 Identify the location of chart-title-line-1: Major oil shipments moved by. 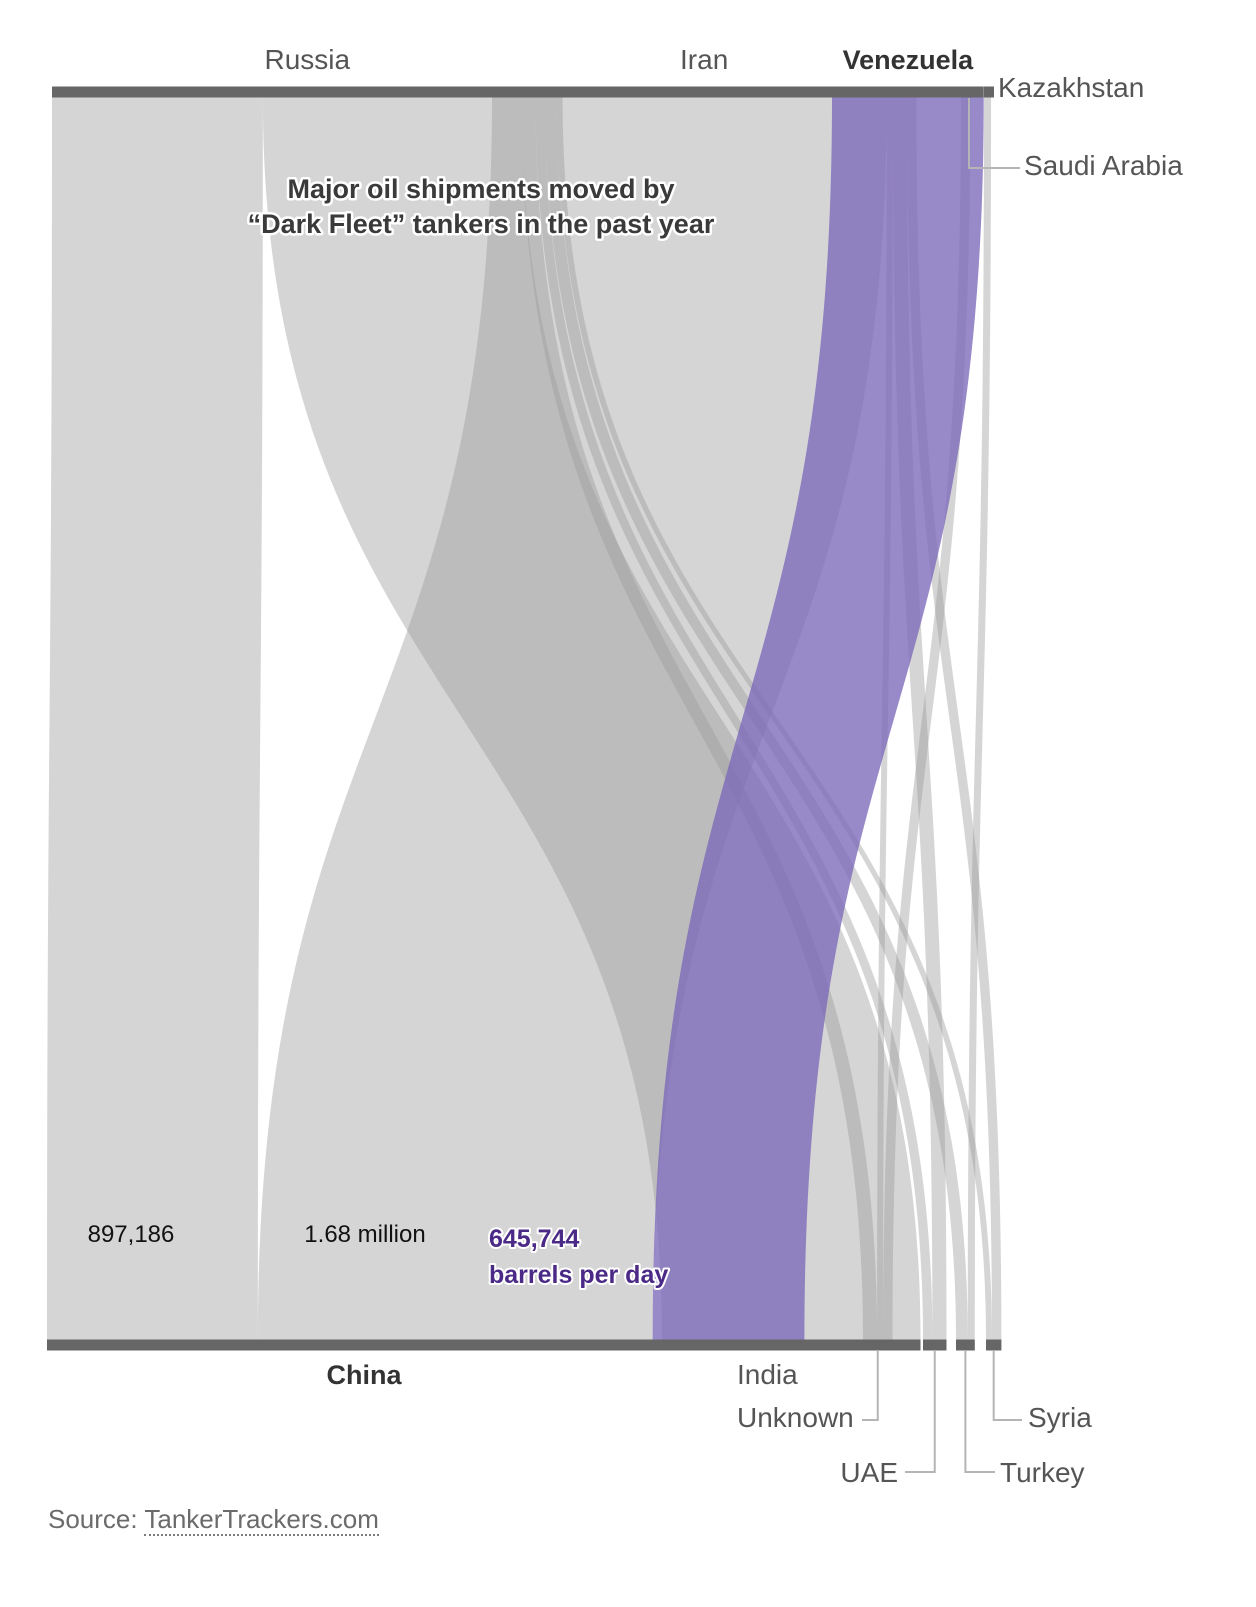
(480, 189).